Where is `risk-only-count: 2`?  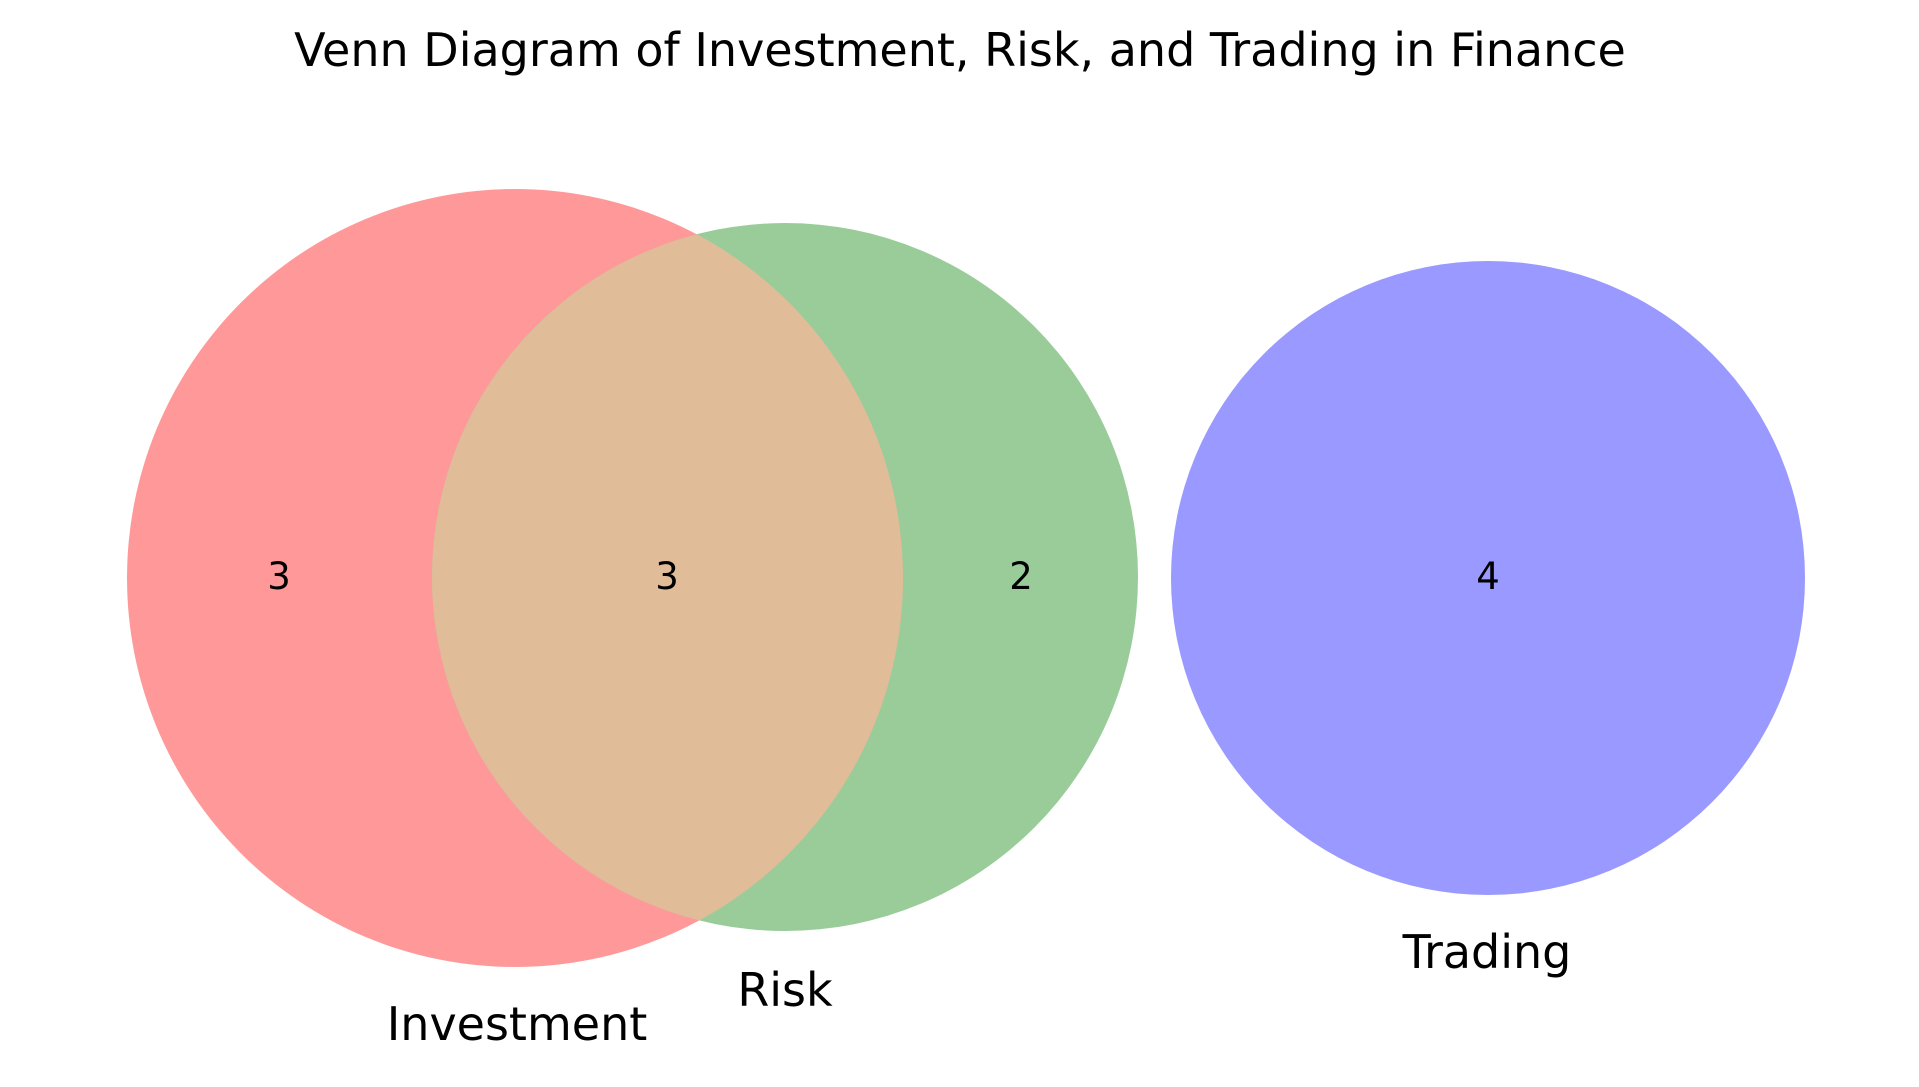 risk-only-count: 2 is located at coordinates (1021, 576).